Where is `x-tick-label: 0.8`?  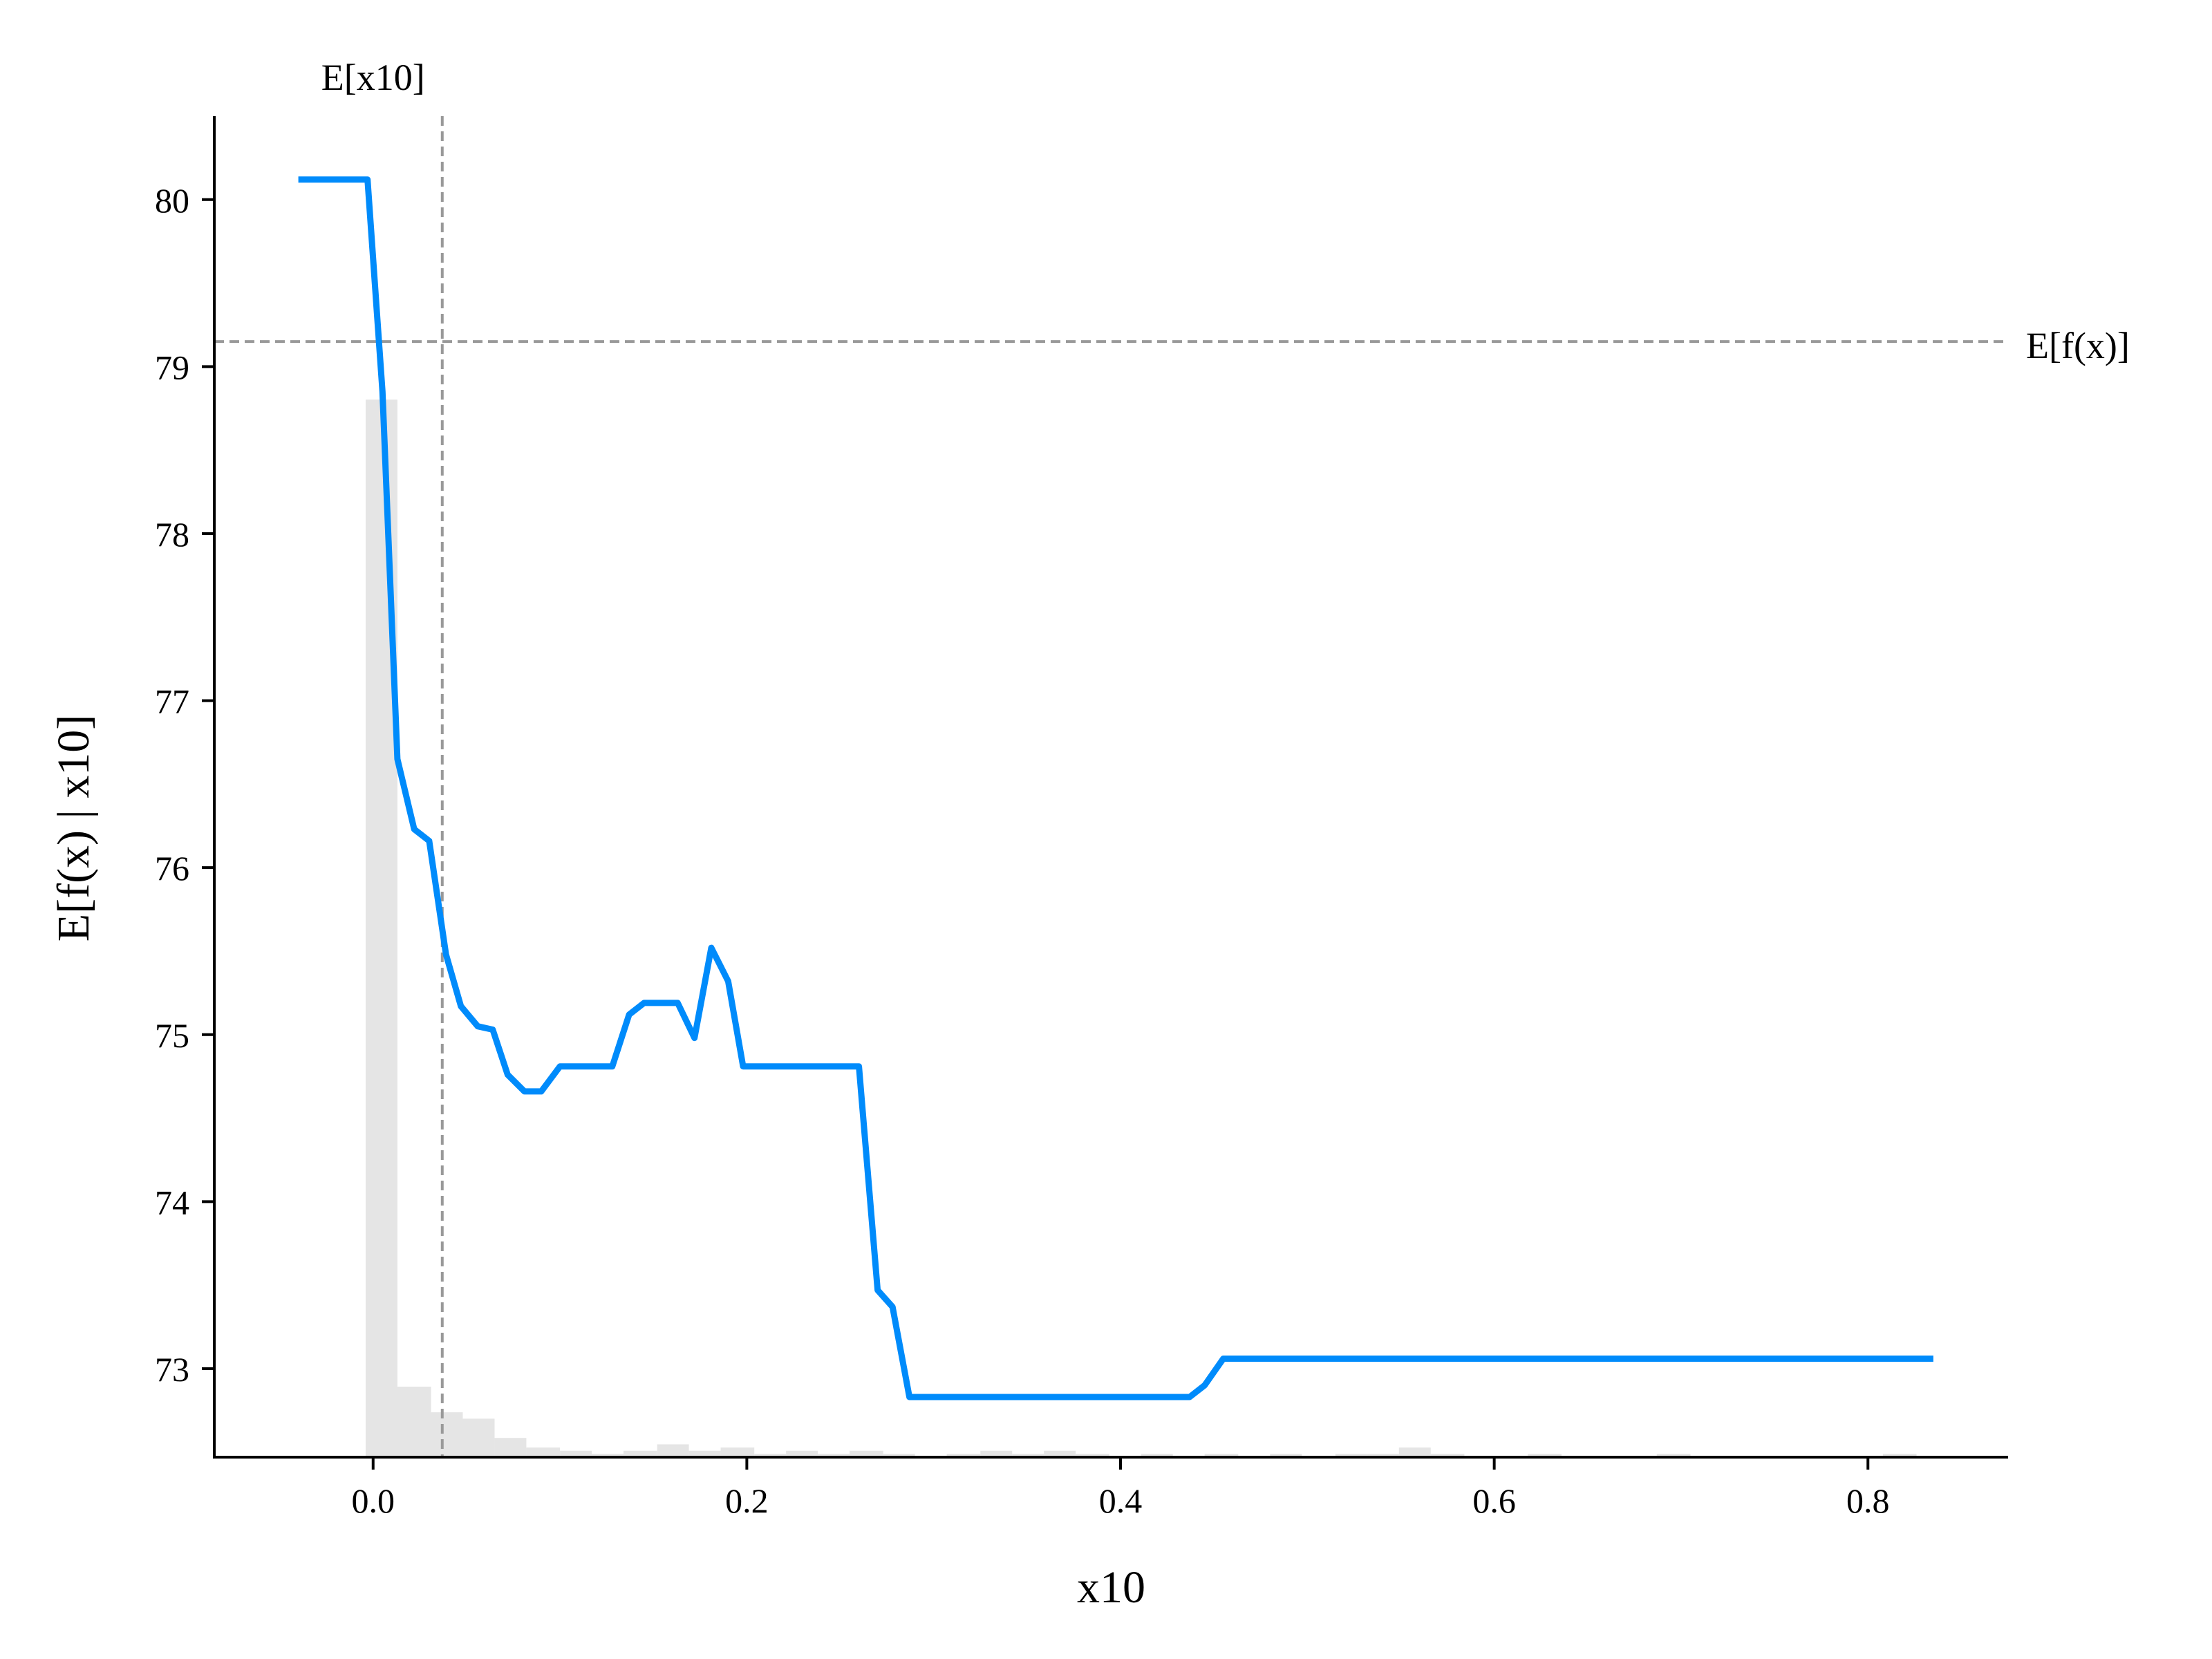
x-tick-label: 0.8 is located at coordinates (1868, 1501).